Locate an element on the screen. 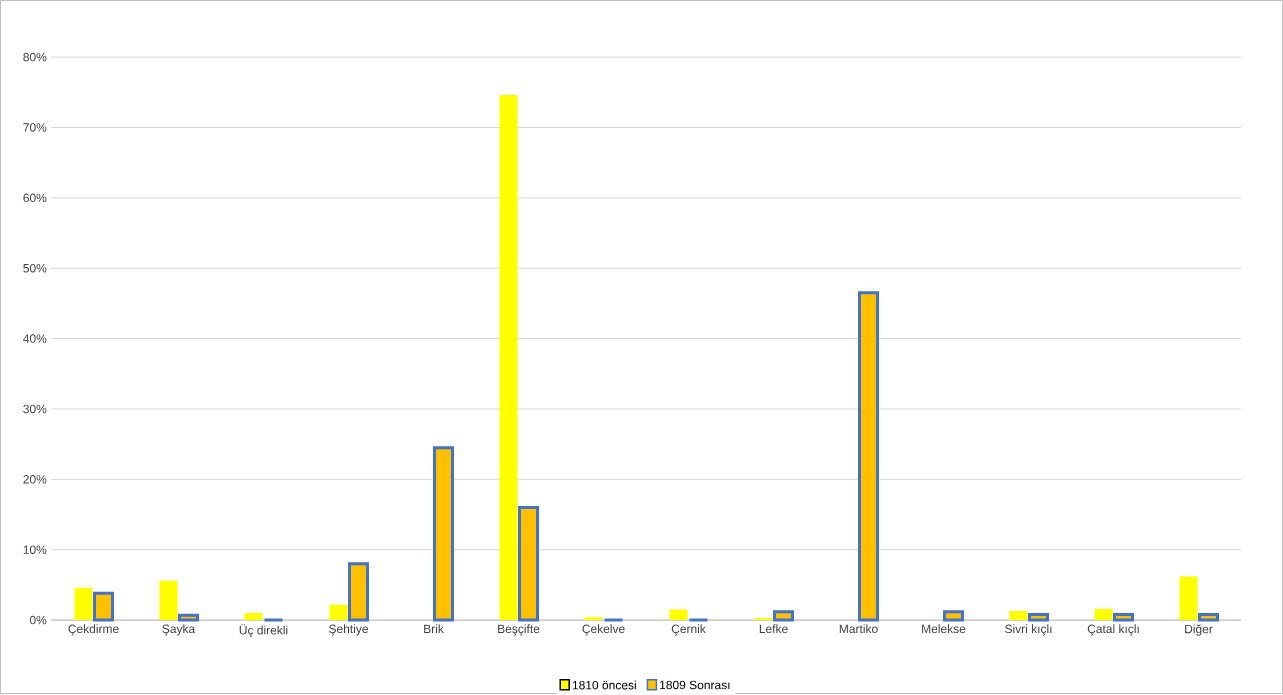 This screenshot has width=1283, height=695. x-tick-label: Martiko is located at coordinates (858, 629).